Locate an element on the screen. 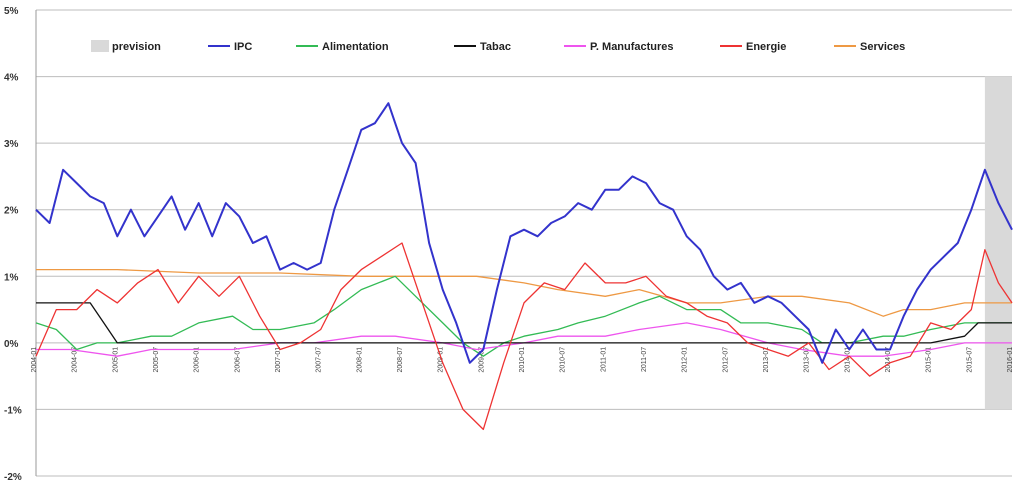 This screenshot has width=1024, height=485. x-tick-label: 2009-07 is located at coordinates (481, 360).